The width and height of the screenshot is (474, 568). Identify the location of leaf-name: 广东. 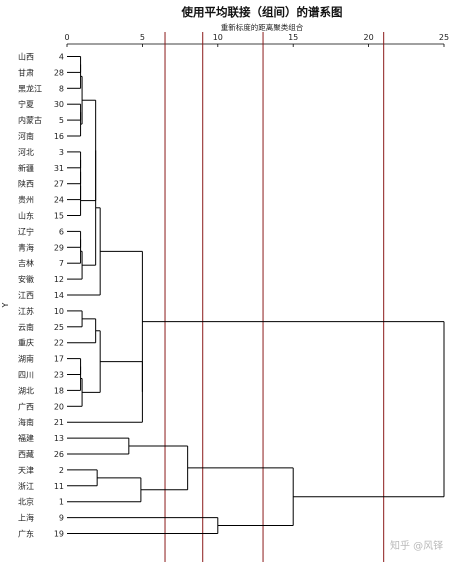
(26, 534).